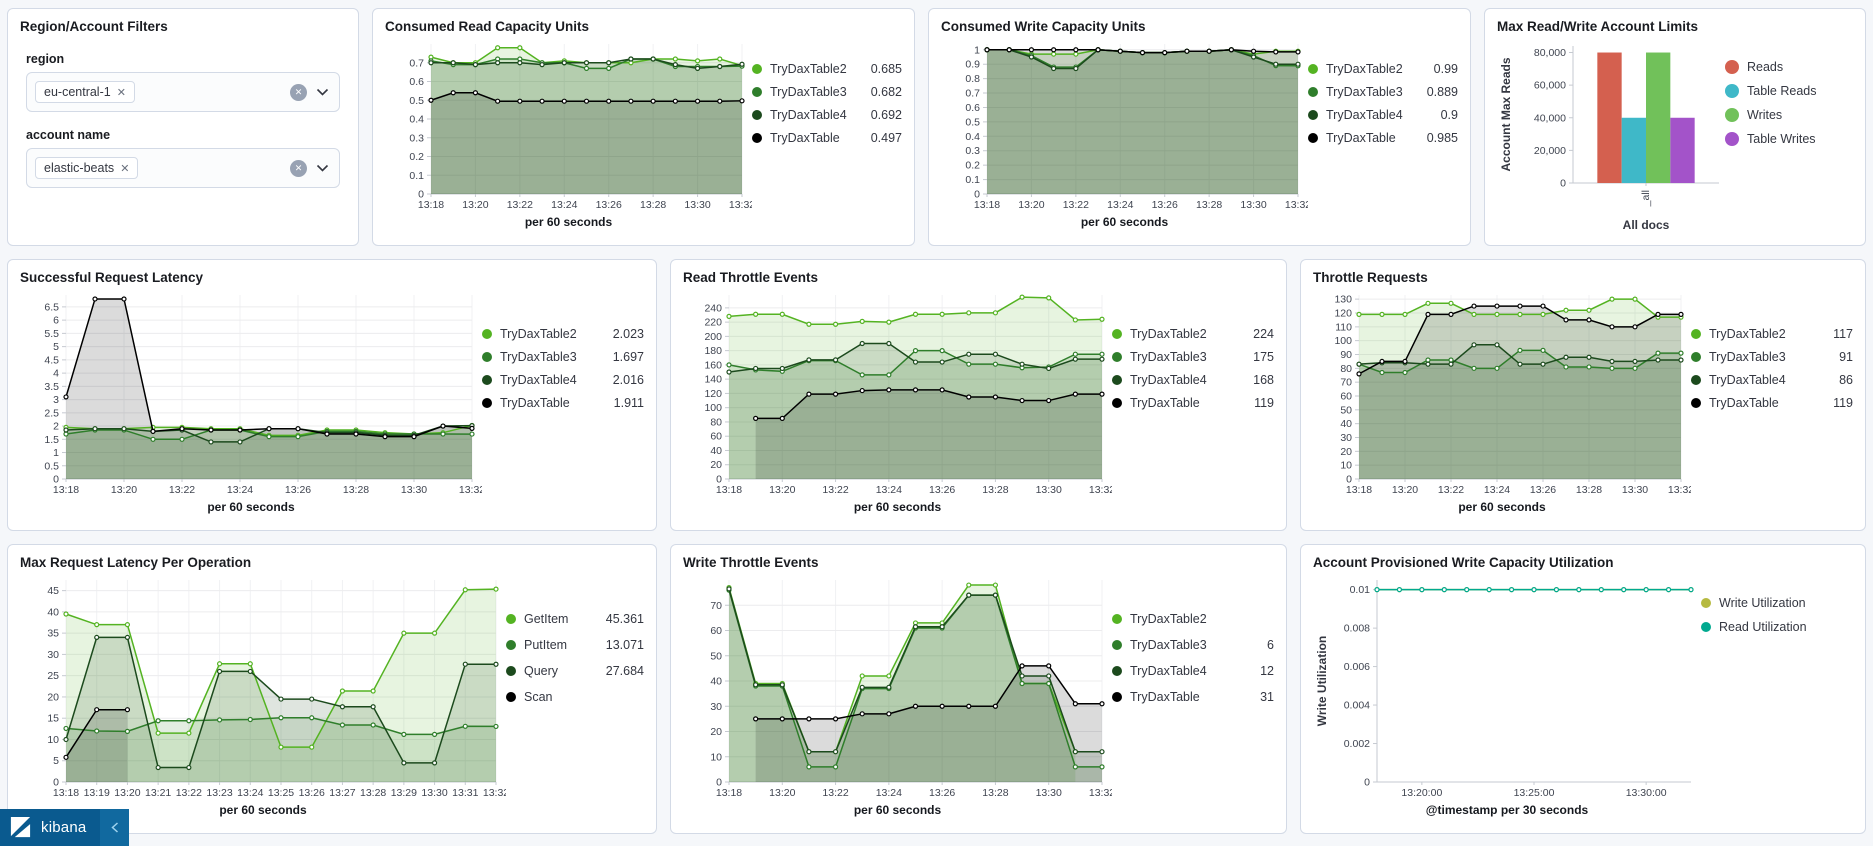 The image size is (1873, 846). I want to click on legend-item: TryDaxTable 0.985, so click(1383, 138).